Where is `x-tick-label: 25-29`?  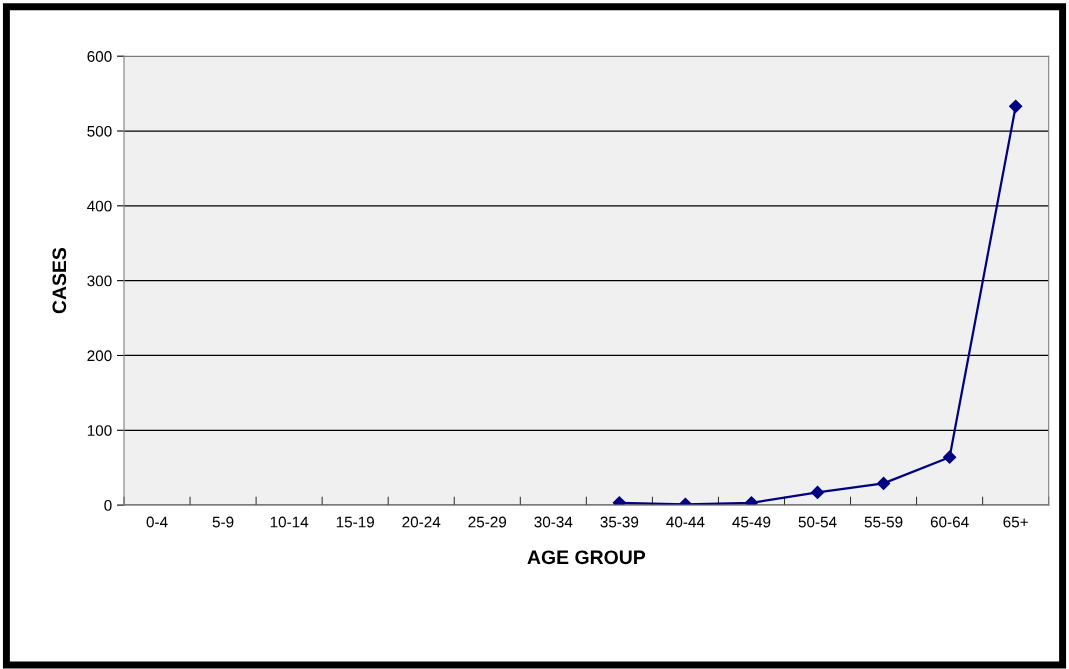
x-tick-label: 25-29 is located at coordinates (487, 522).